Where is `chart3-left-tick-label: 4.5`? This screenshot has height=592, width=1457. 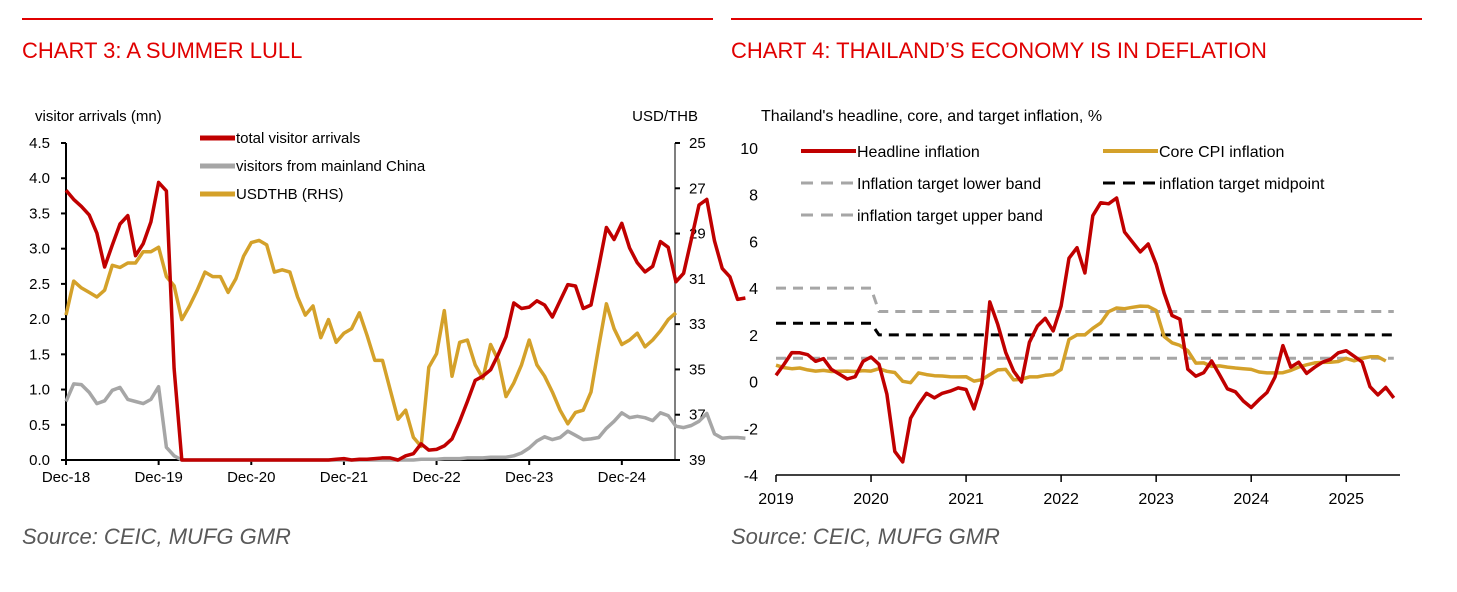 chart3-left-tick-label: 4.5 is located at coordinates (39, 143).